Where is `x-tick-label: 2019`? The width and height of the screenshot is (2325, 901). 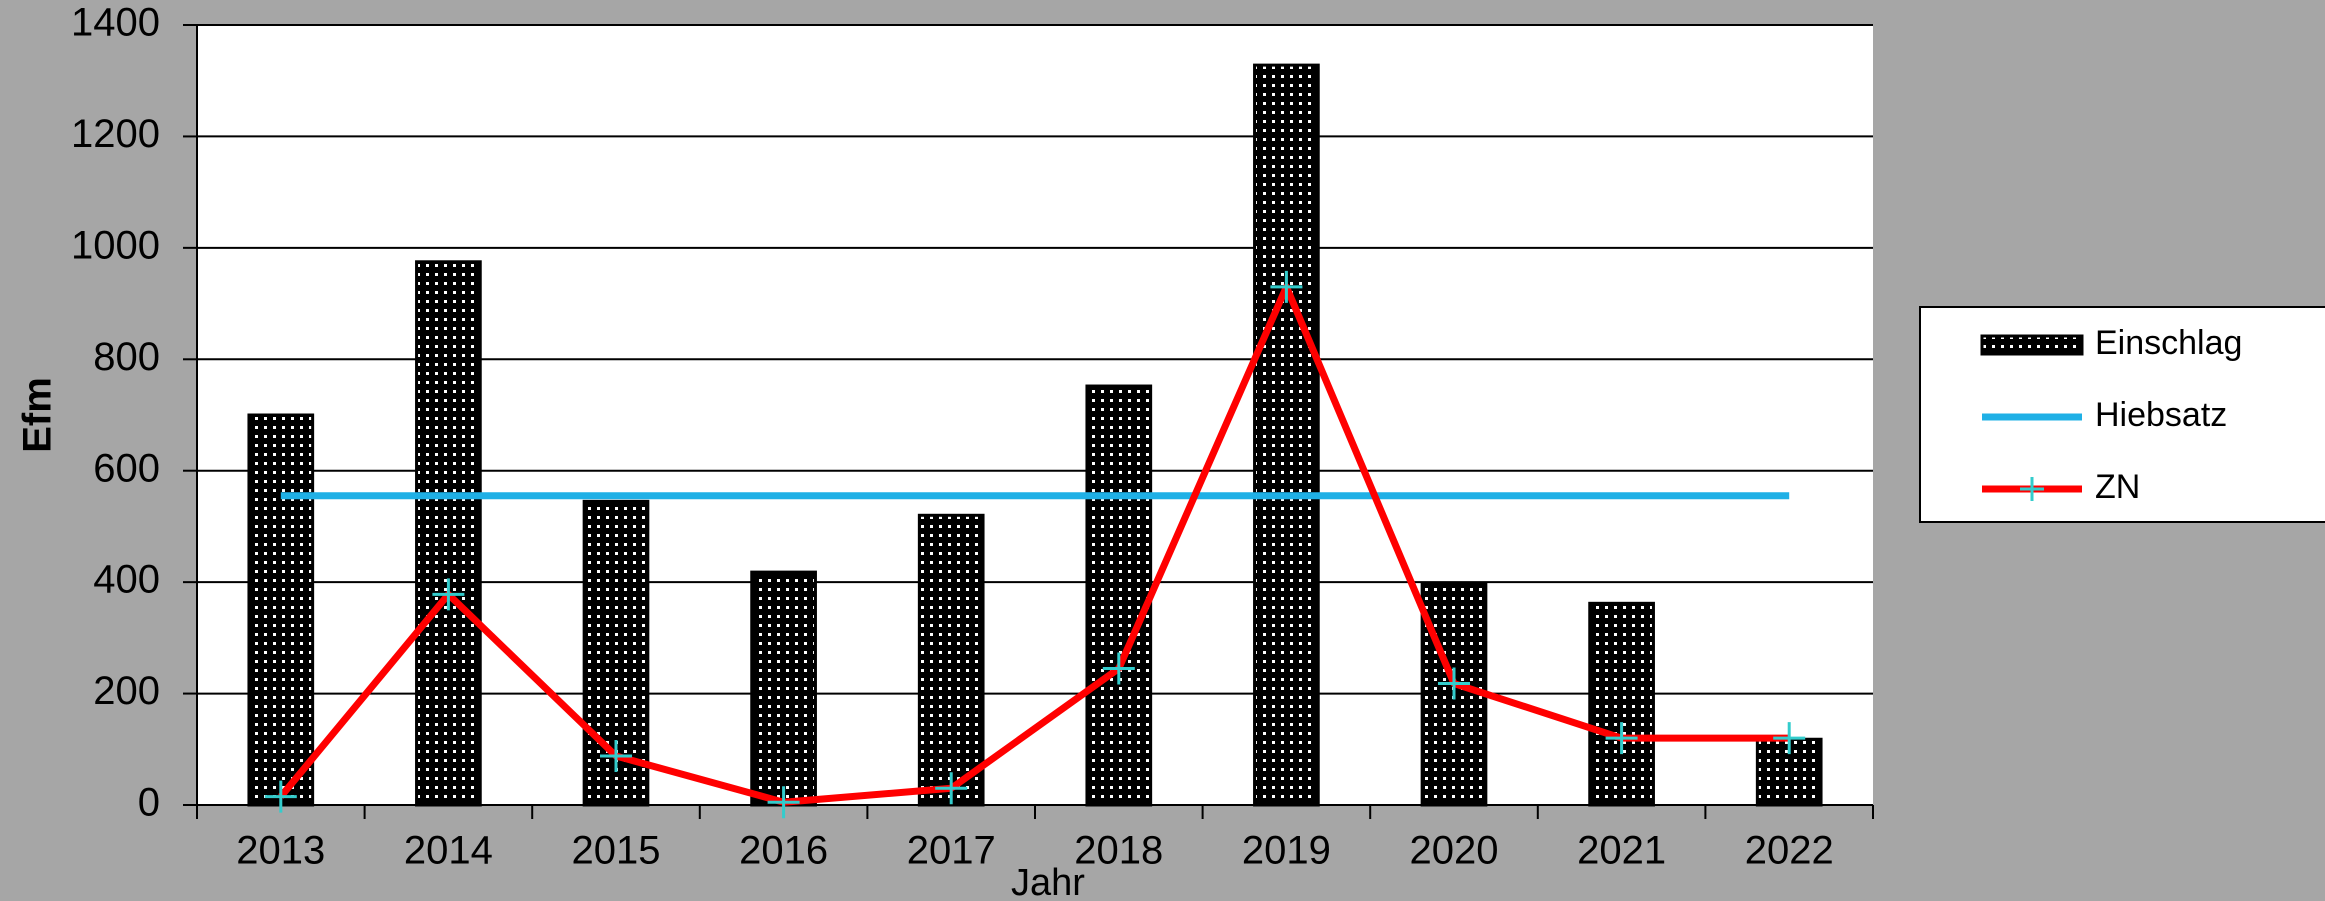 x-tick-label: 2019 is located at coordinates (1286, 851).